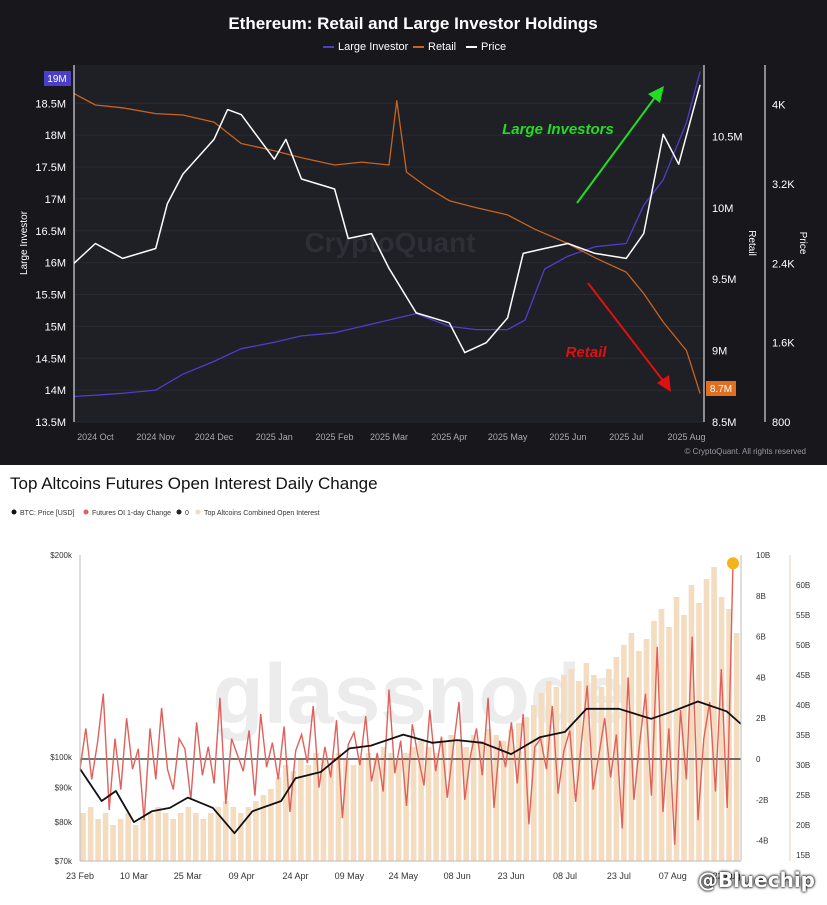 The image size is (827, 905). I want to click on chart1-retail-ticks: 8.5M 9M 9.5M 10M 10.5M, so click(727, 280).